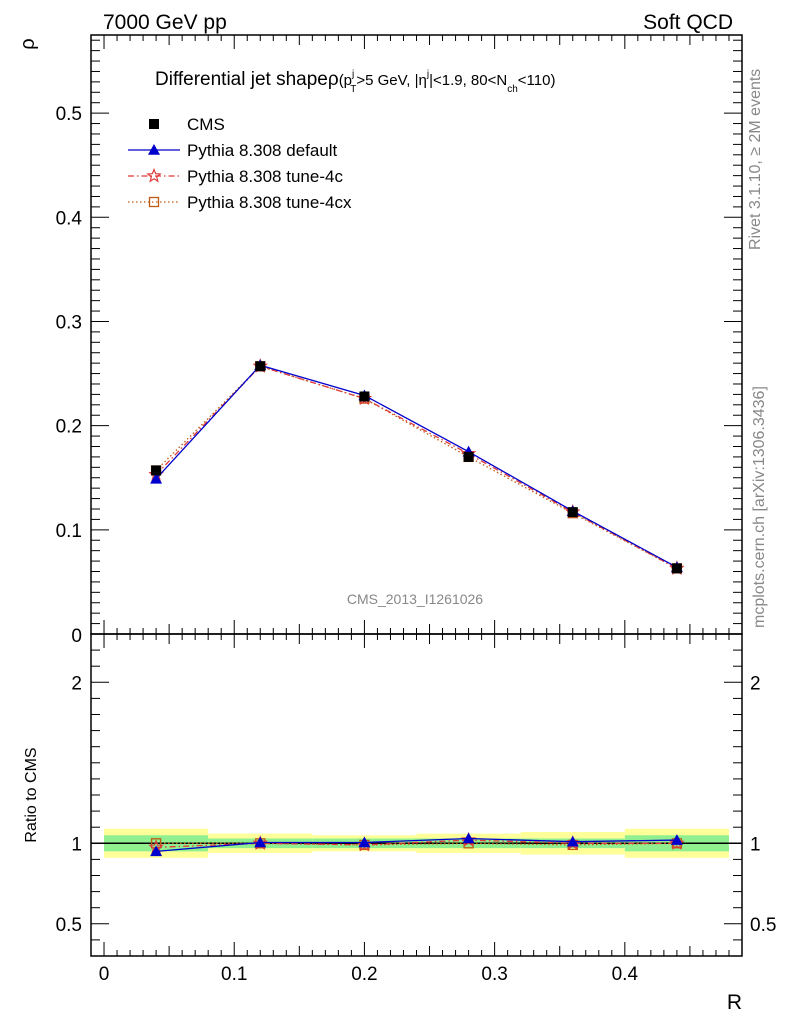 Image resolution: width=786 pixels, height=1024 pixels. I want to click on title-pt-cut: >5 GeV, |η, so click(391, 80).